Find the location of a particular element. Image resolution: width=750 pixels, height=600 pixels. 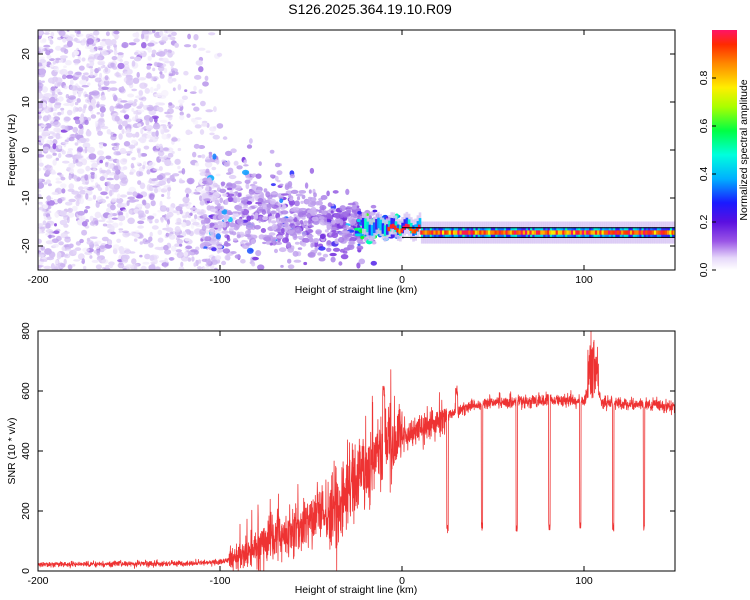

colorbar-label: Normalized spectral amplitude is located at coordinates (744, 149).